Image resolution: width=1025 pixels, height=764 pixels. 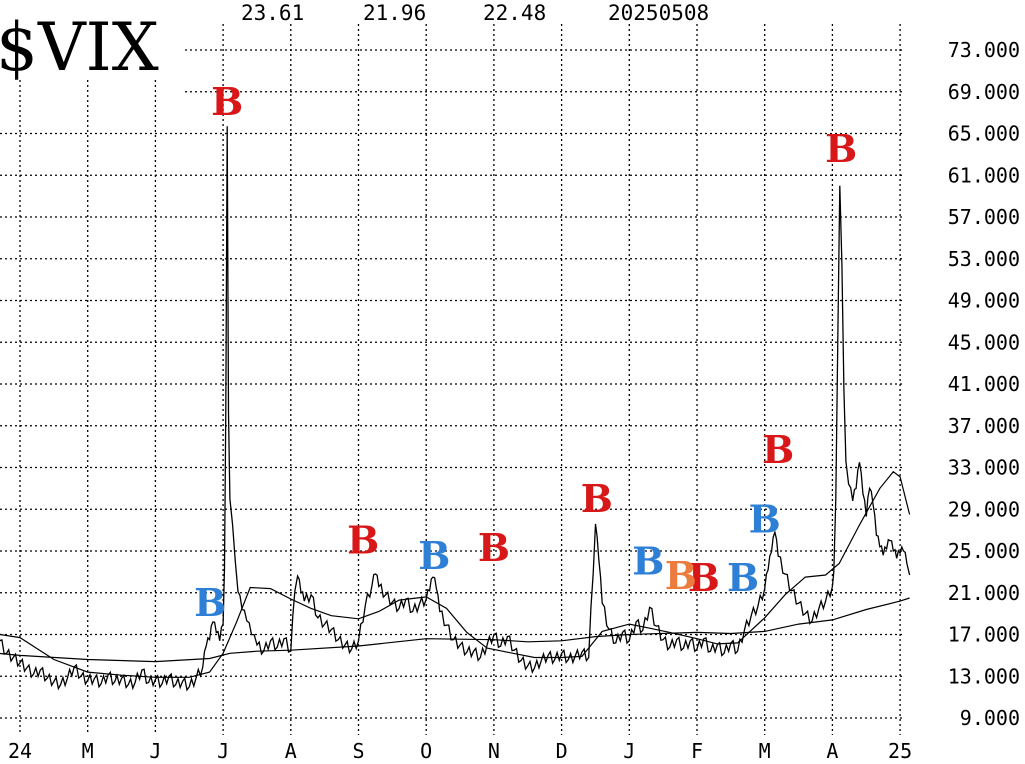 I want to click on x-tick-label: O, so click(x=426, y=751).